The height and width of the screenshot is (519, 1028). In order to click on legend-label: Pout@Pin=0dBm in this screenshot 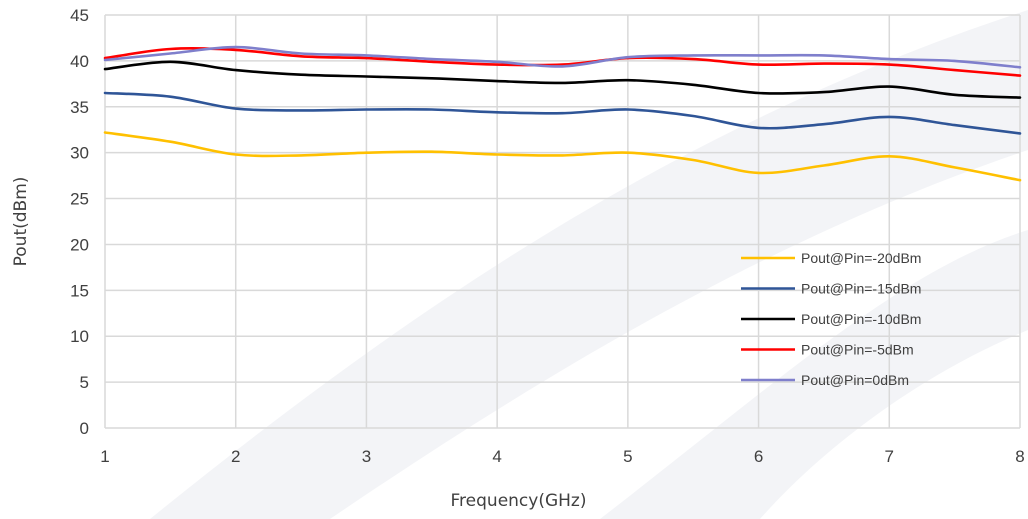, I will do `click(855, 380)`.